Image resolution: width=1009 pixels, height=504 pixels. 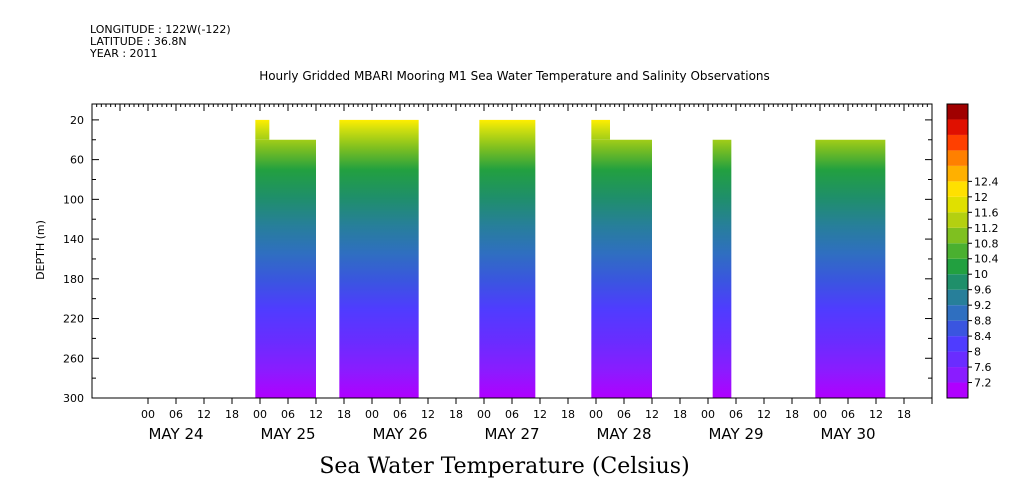 What do you see at coordinates (983, 367) in the screenshot?
I see `colorbar-tick-label: 7.6` at bounding box center [983, 367].